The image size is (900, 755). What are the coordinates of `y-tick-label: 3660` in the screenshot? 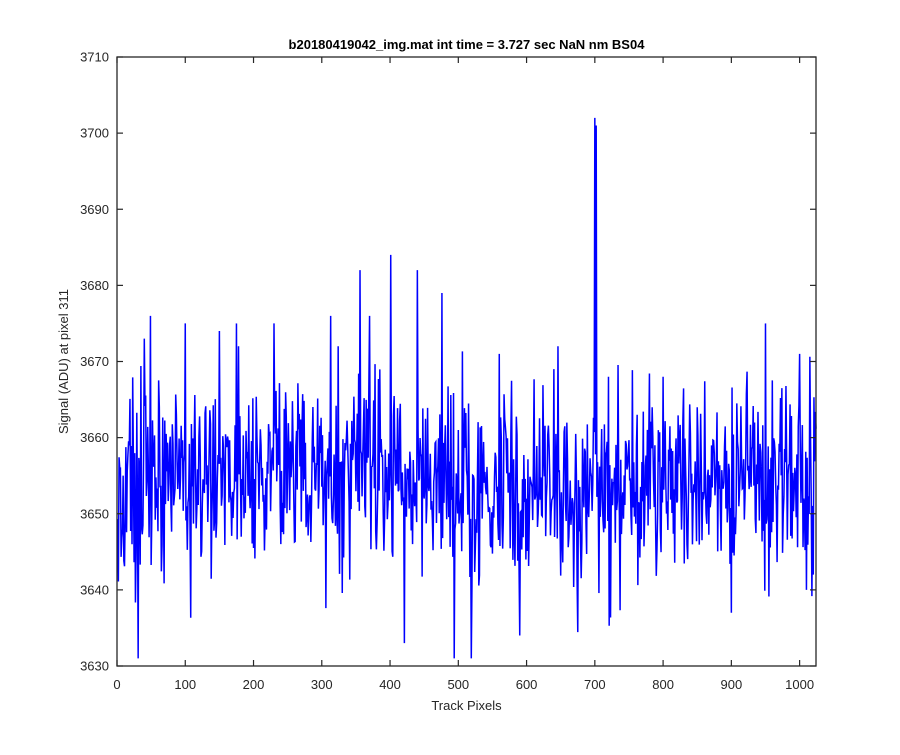 It's located at (94, 437).